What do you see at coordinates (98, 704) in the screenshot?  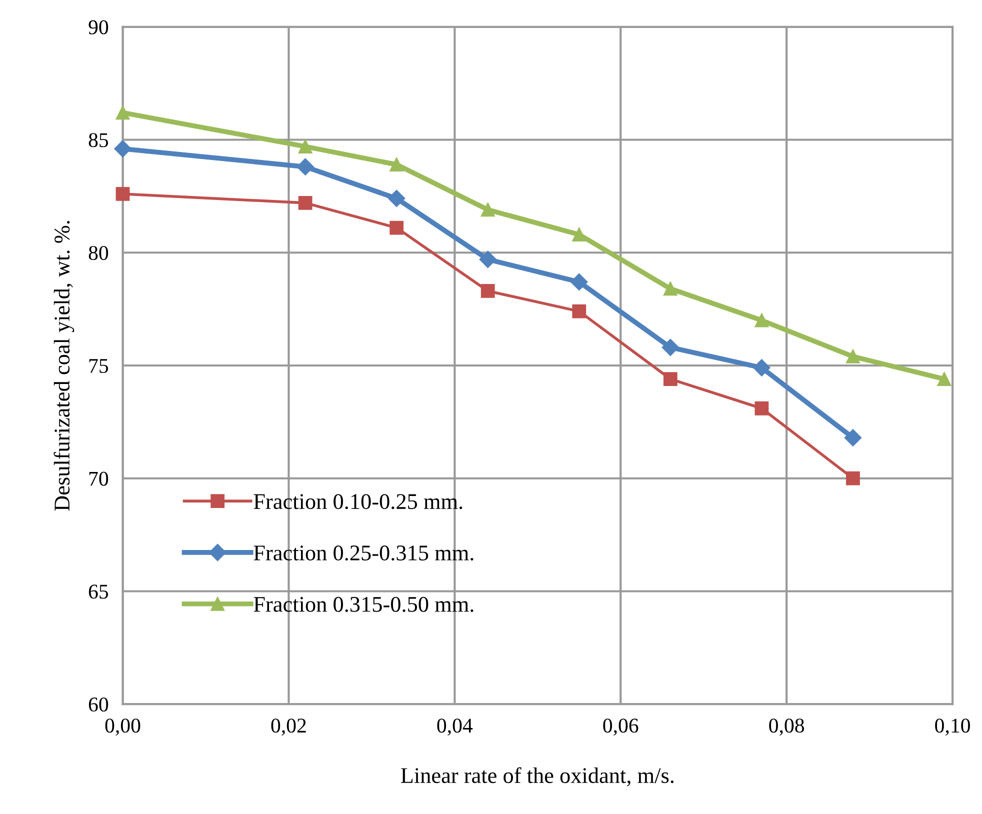 I see `y-tick-label: 60` at bounding box center [98, 704].